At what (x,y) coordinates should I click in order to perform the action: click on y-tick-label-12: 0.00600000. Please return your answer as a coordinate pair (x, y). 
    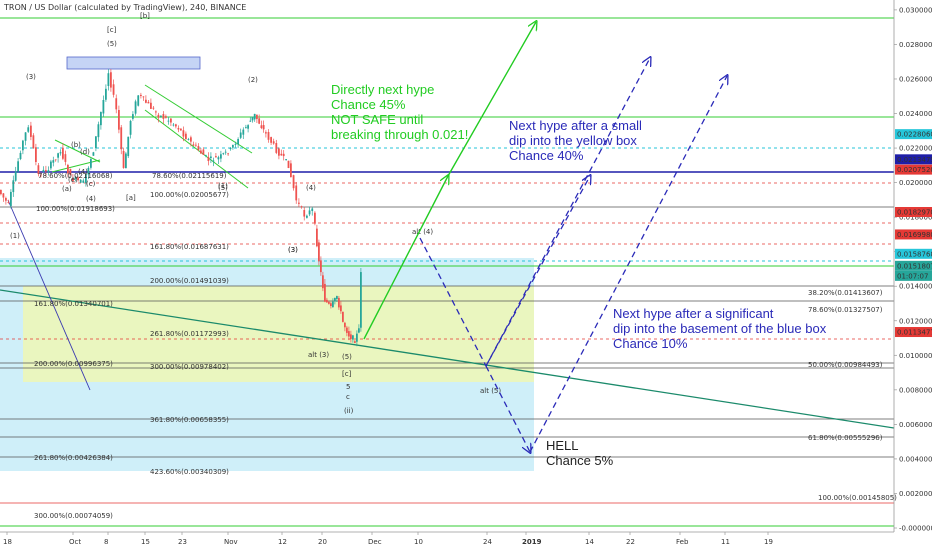
    Looking at the image, I should click on (915, 425).